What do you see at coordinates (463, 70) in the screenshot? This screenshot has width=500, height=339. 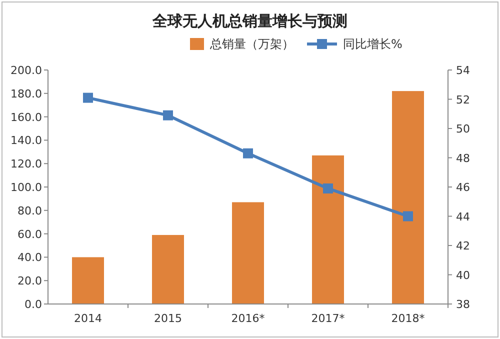 I see `y2-tick-label: 54` at bounding box center [463, 70].